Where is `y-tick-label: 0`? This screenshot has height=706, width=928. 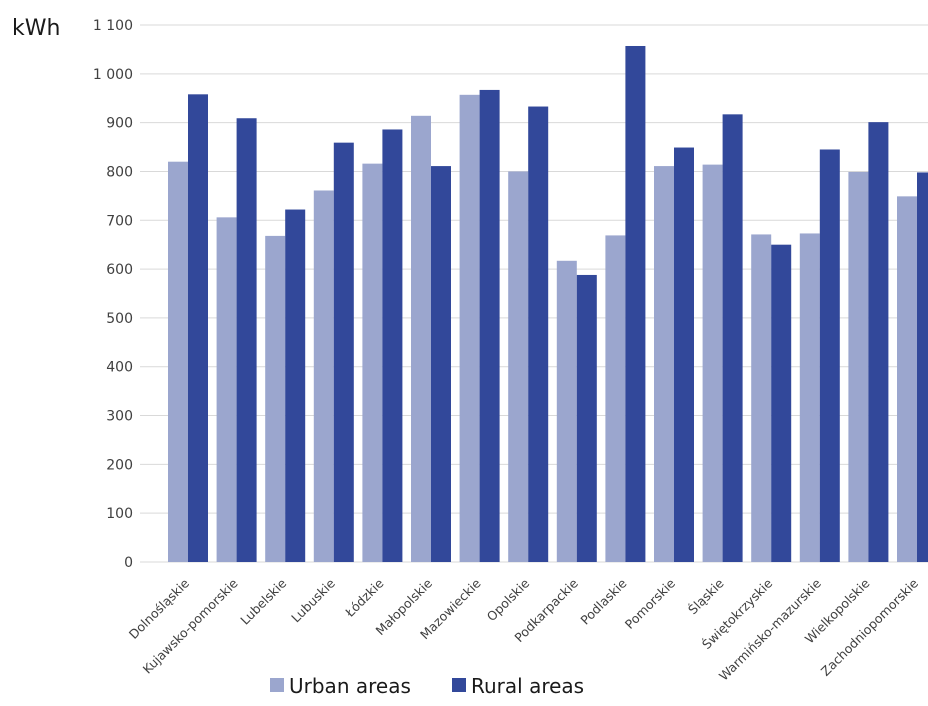
y-tick-label: 0 is located at coordinates (128, 563).